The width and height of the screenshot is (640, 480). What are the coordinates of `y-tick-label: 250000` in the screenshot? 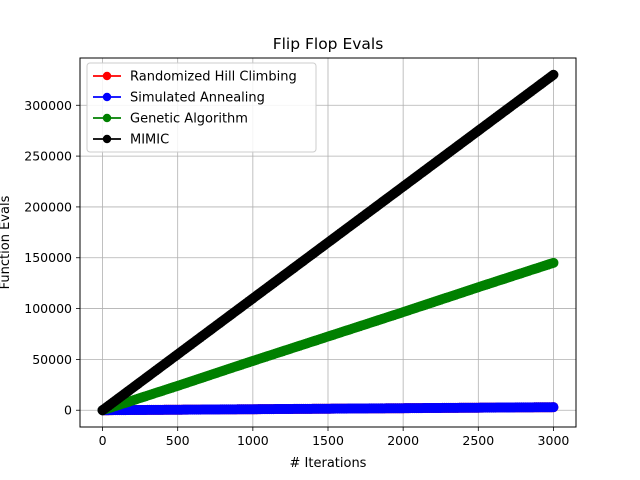 It's located at (48, 156).